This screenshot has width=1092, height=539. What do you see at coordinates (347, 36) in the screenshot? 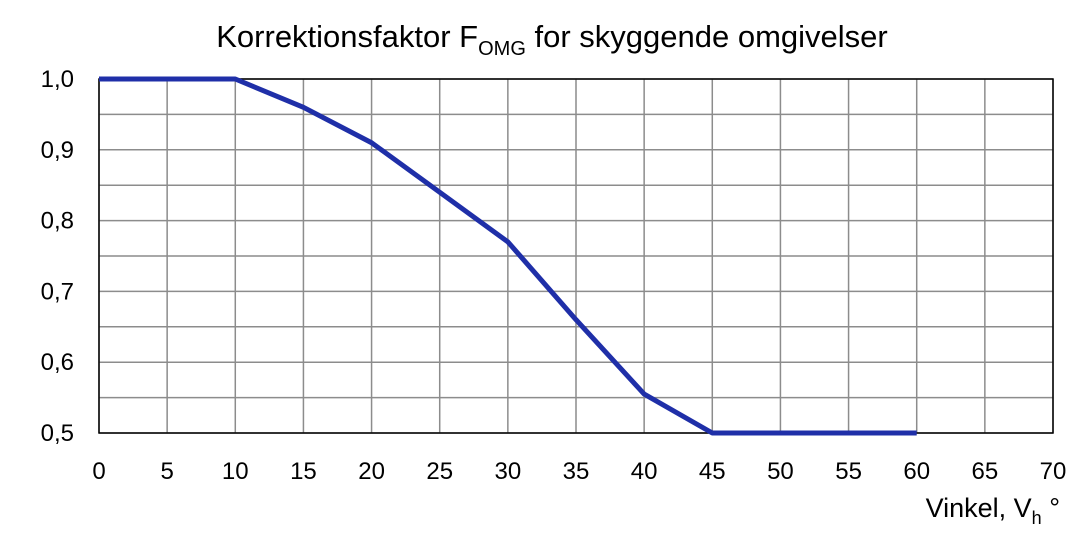
I see `chart-title-main: Korrektionsfaktor F` at bounding box center [347, 36].